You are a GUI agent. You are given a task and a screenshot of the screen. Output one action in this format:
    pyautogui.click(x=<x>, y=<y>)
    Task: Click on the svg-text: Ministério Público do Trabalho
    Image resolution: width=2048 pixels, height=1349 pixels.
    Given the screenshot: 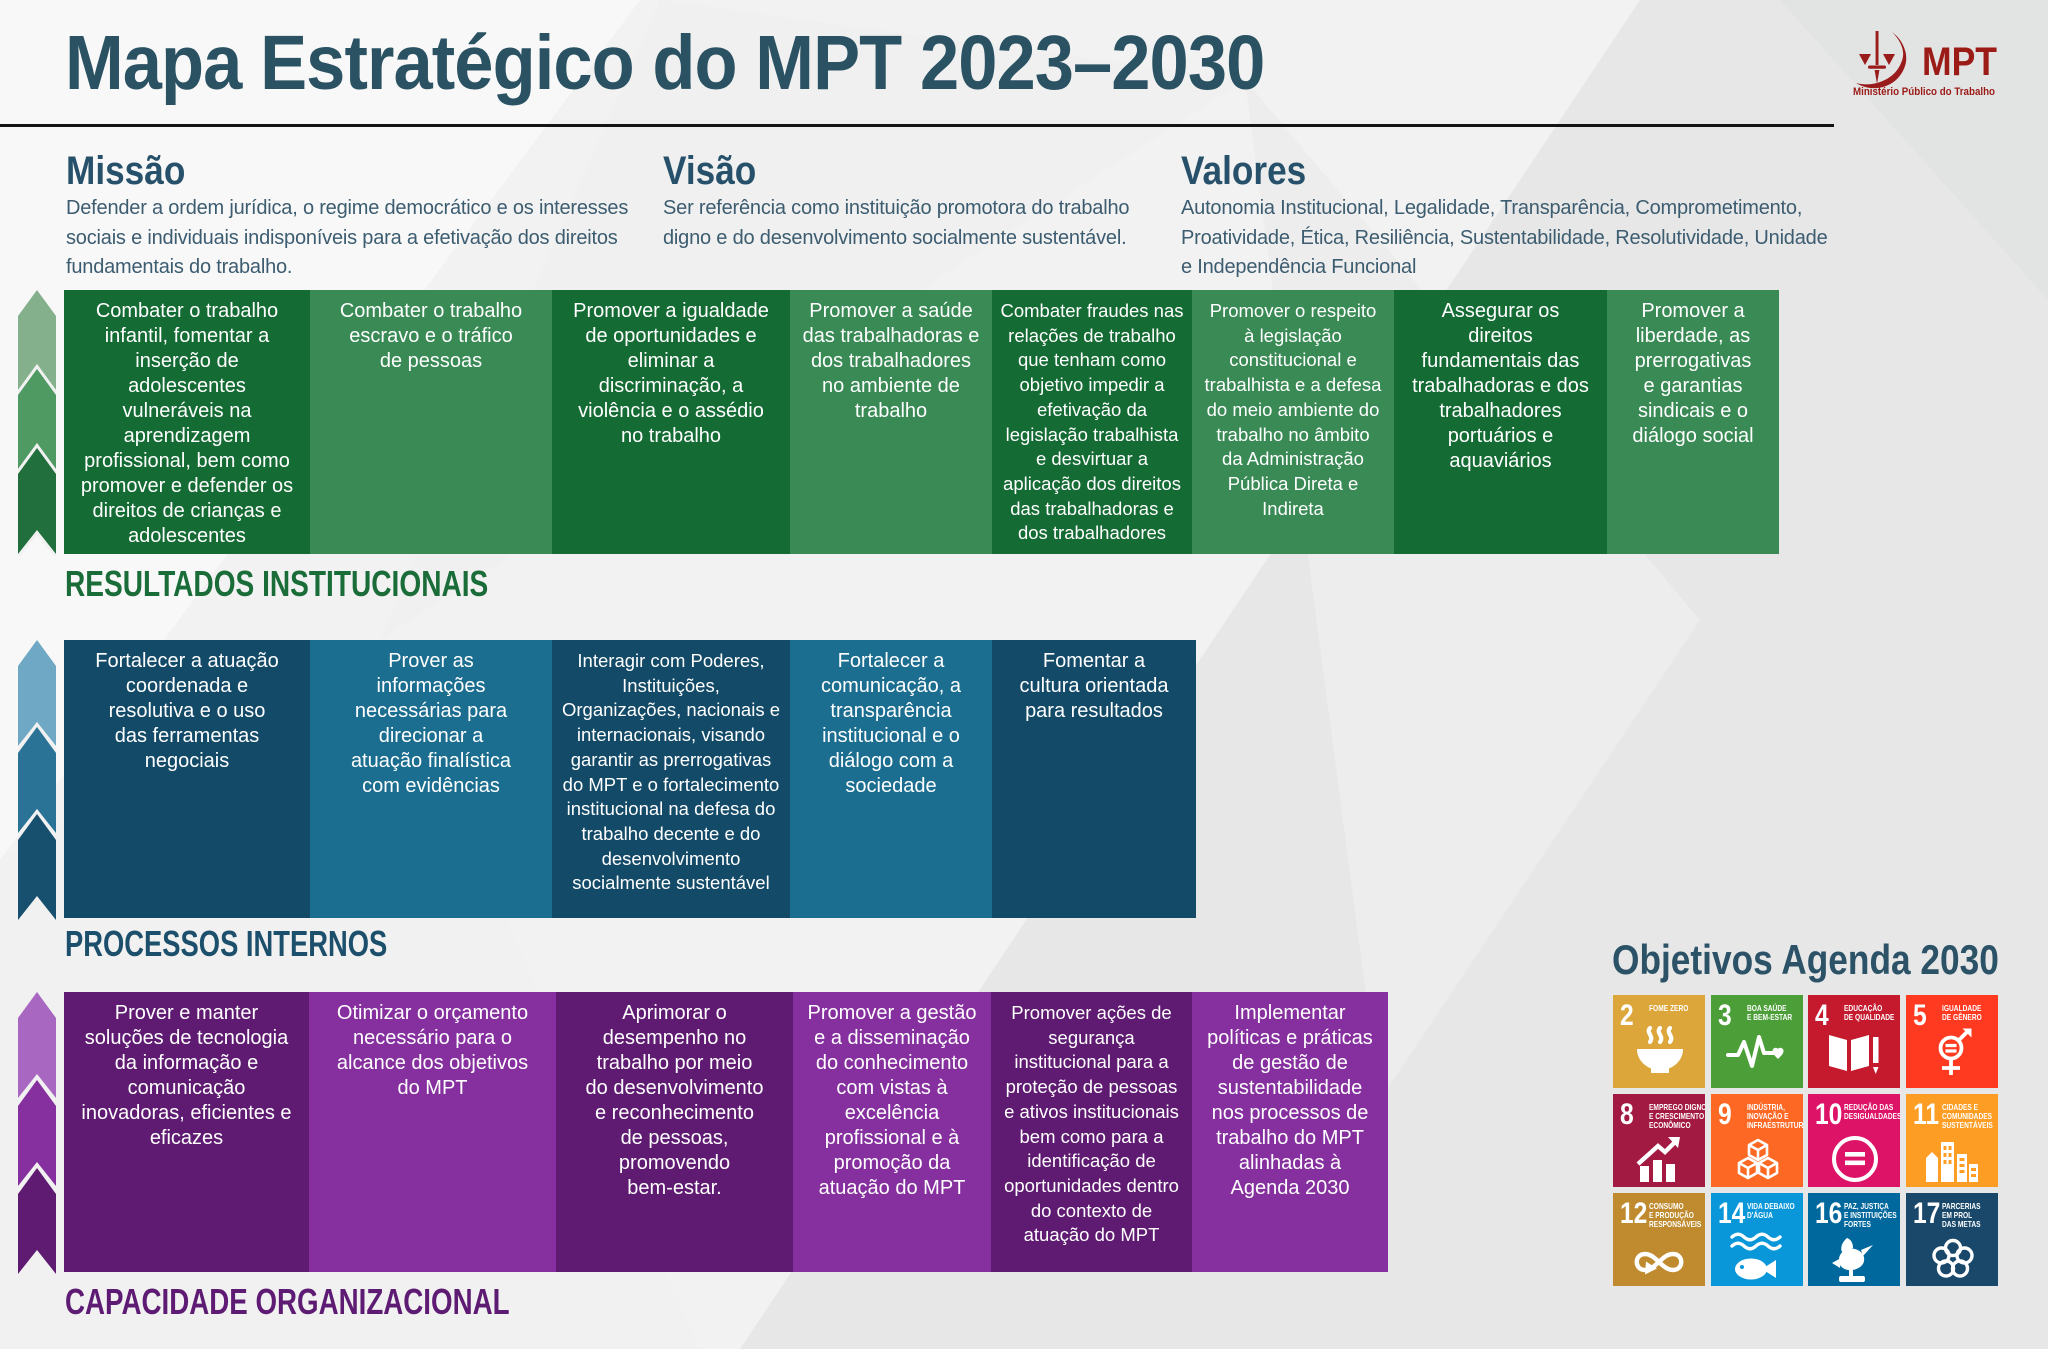 What is the action you would take?
    pyautogui.click(x=1924, y=92)
    